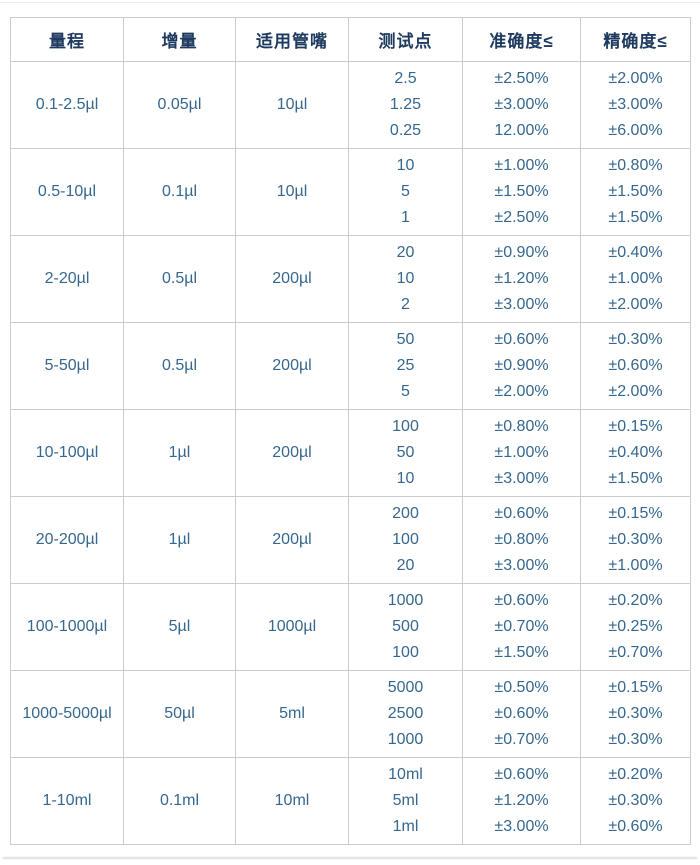 The height and width of the screenshot is (865, 700). What do you see at coordinates (179, 714) in the screenshot?
I see `increment-cell: 50µl` at bounding box center [179, 714].